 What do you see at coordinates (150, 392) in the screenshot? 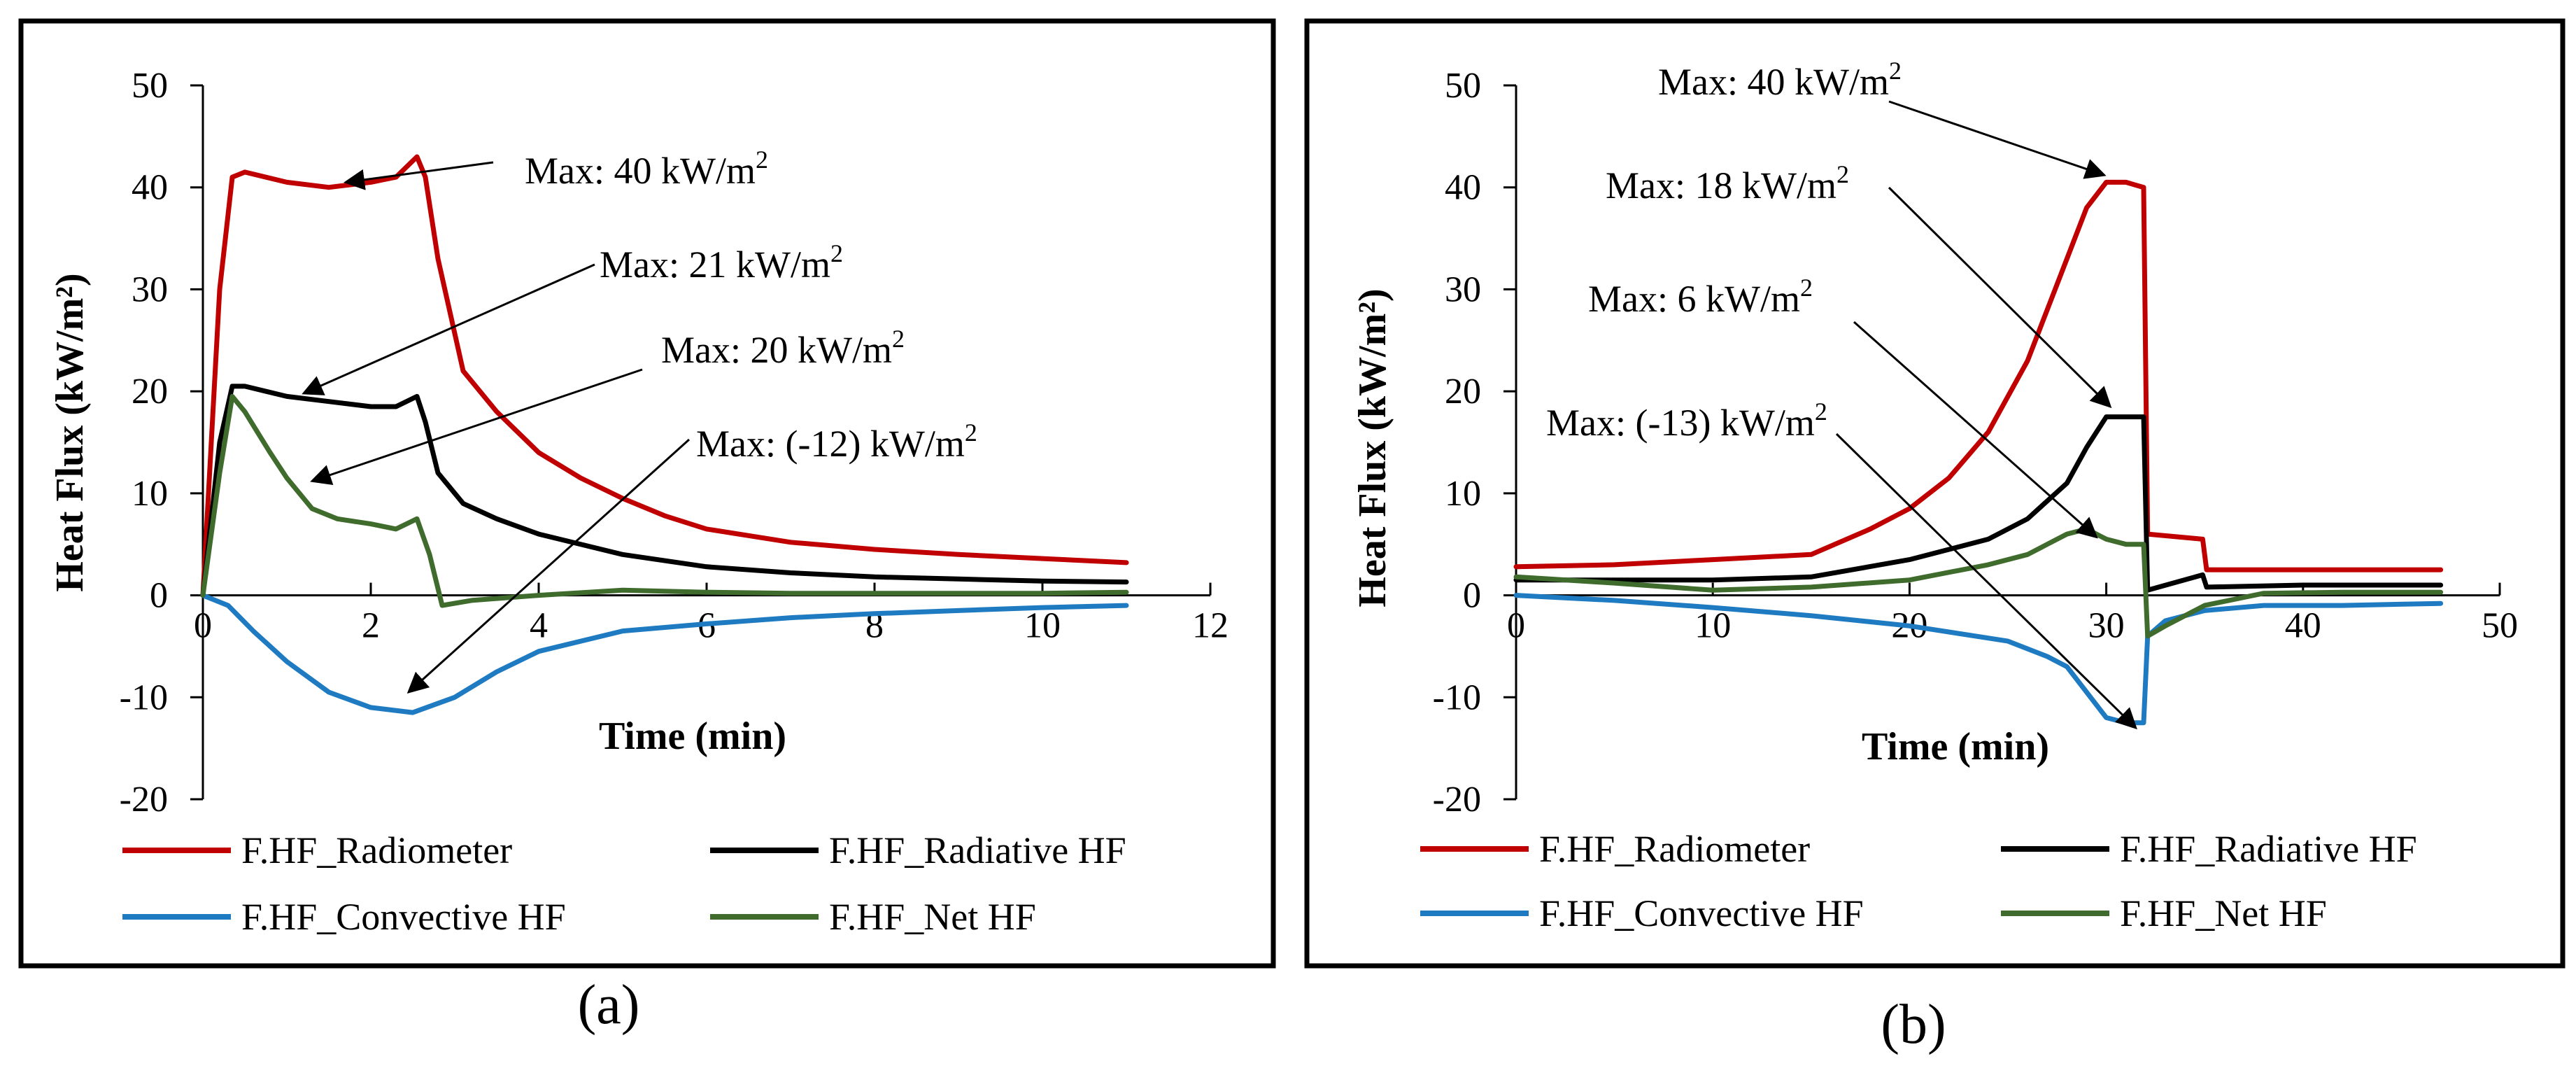
I see `panel-a-y-tick-label: 20` at bounding box center [150, 392].